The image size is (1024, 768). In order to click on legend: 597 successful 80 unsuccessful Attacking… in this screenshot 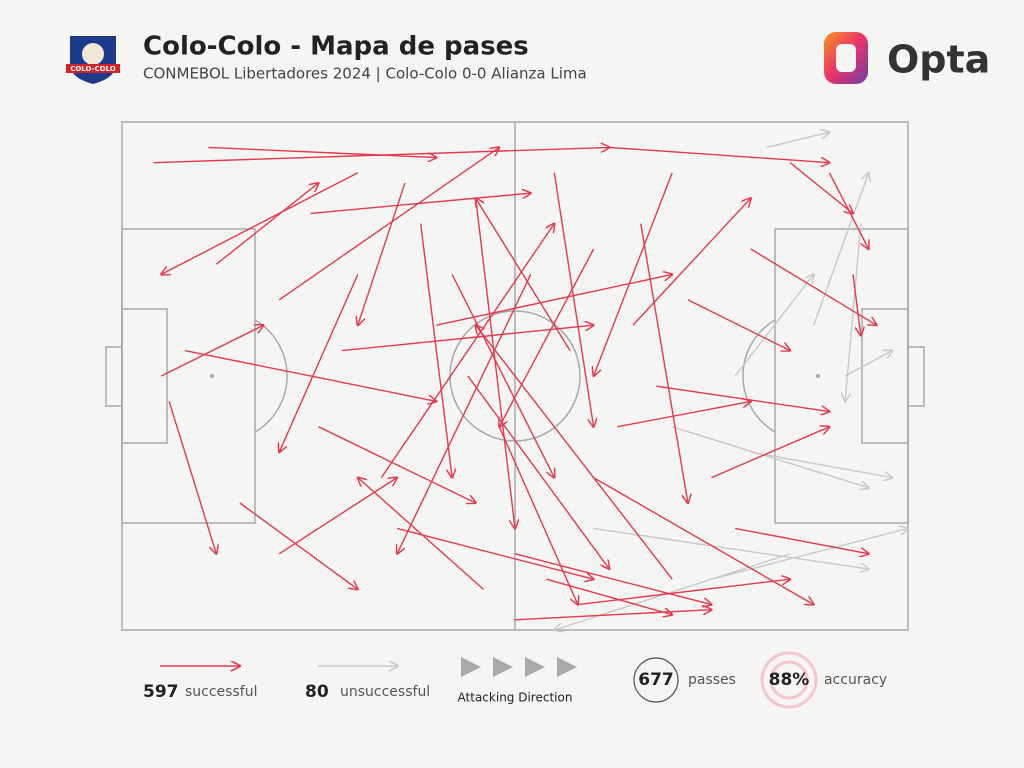, I will do `click(515, 680)`.